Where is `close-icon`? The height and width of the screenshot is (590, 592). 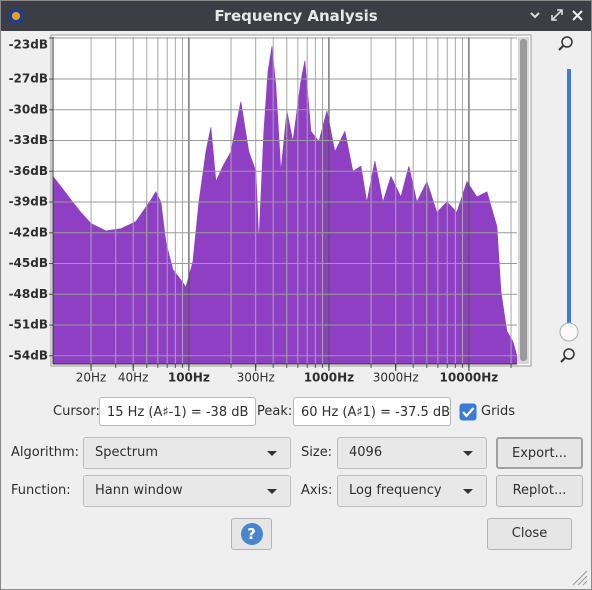
close-icon is located at coordinates (577, 15).